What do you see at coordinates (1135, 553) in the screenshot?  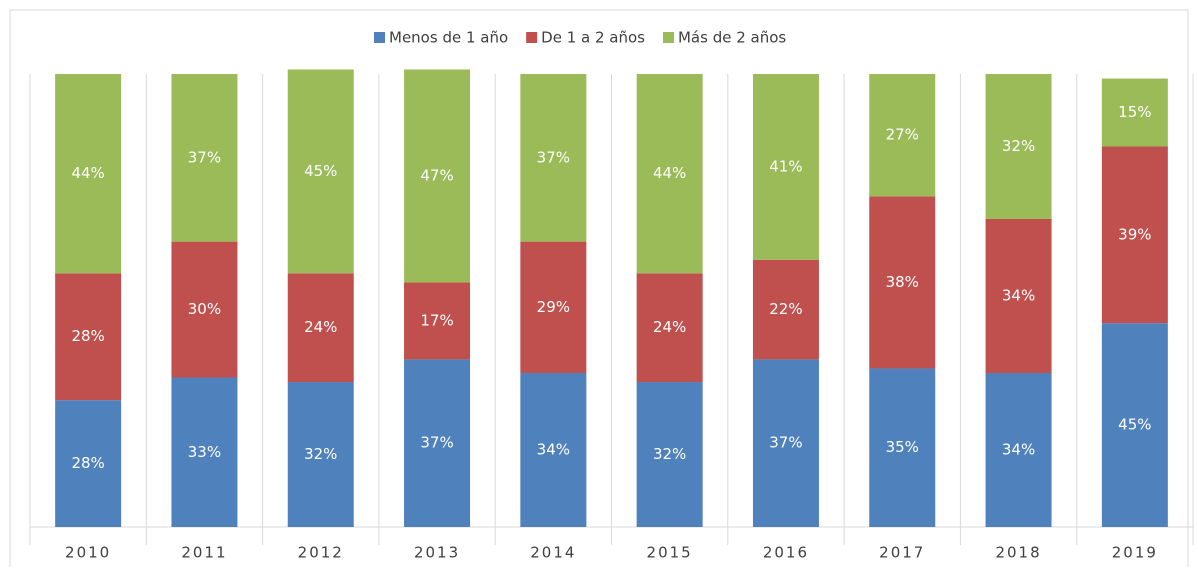 I see `x-tick-label: 2019` at bounding box center [1135, 553].